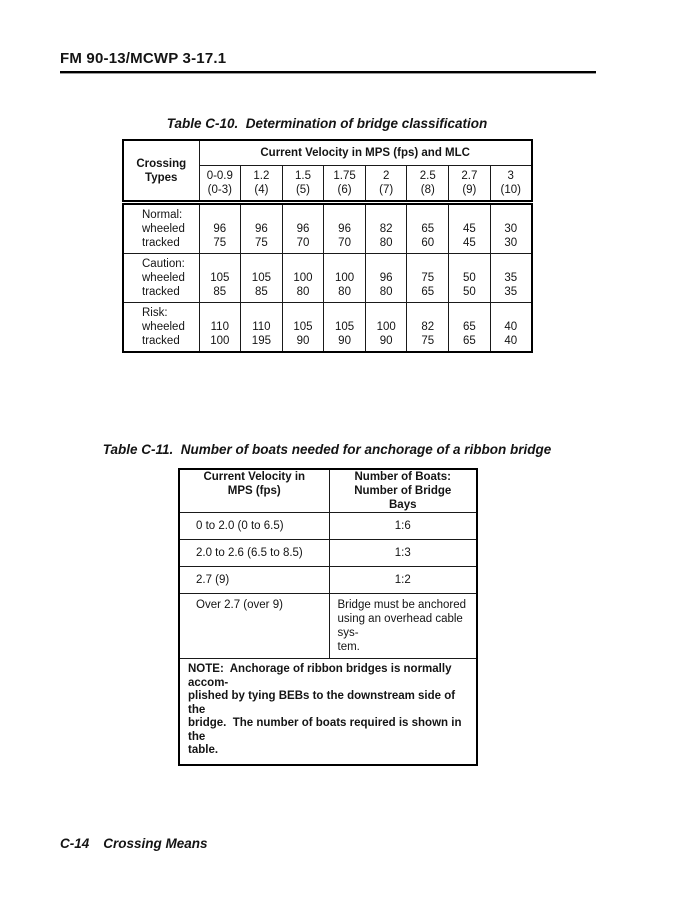 Image resolution: width=696 pixels, height=901 pixels. I want to click on c10-cell: 75 65, so click(428, 278).